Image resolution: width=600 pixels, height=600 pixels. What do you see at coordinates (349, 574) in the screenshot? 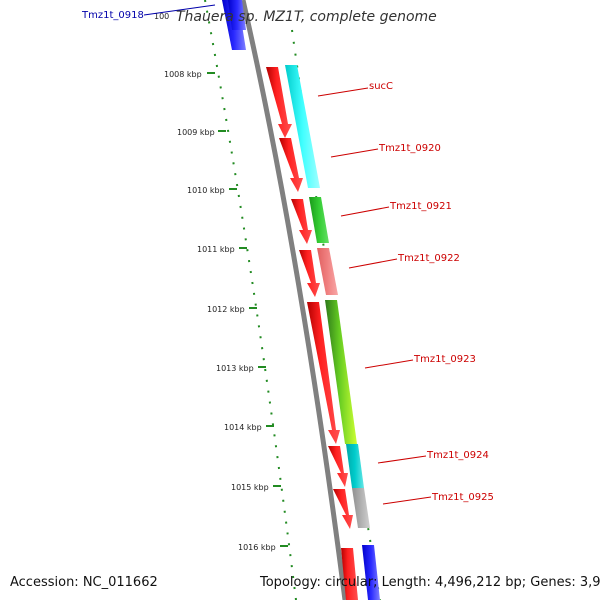
I see `gene-arrow-bottom` at bounding box center [349, 574].